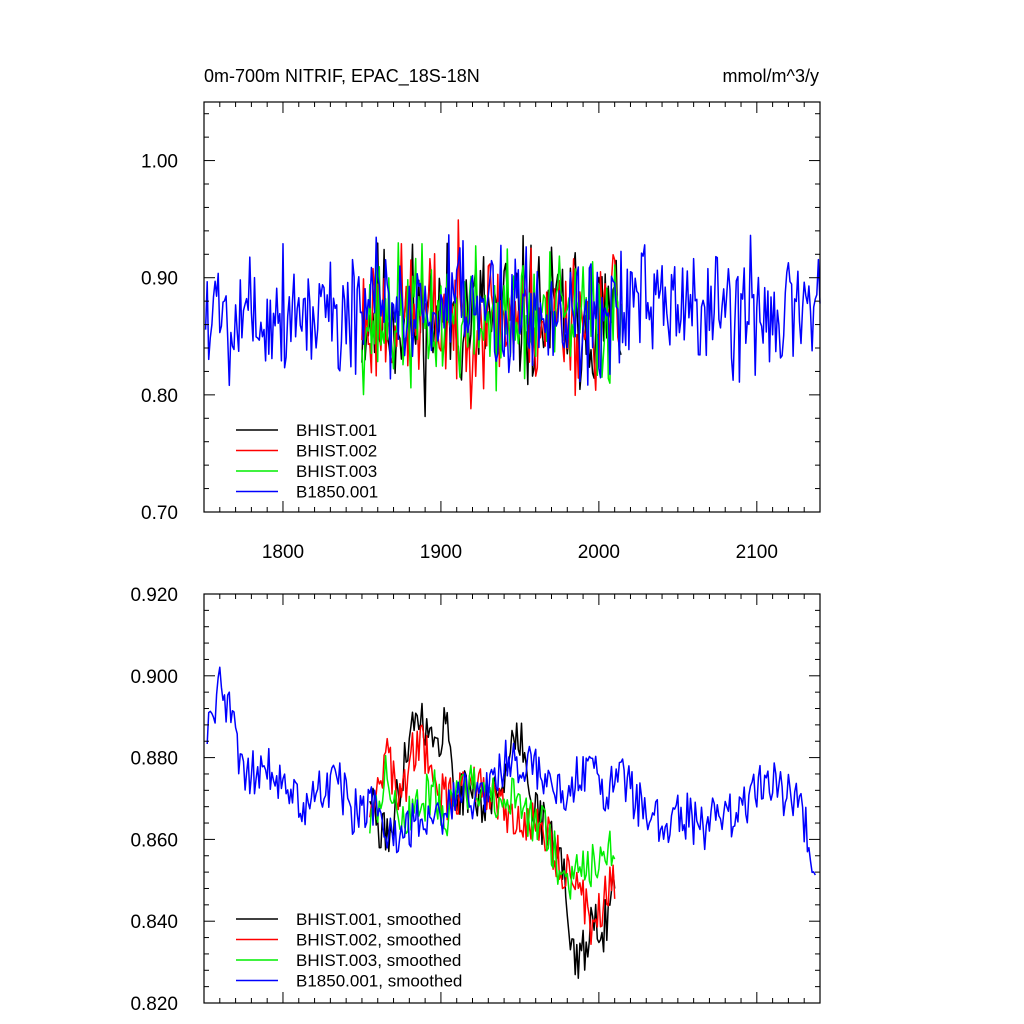  Describe the element at coordinates (154, 1004) in the screenshot. I see `y-tick-label: 0.820` at that location.